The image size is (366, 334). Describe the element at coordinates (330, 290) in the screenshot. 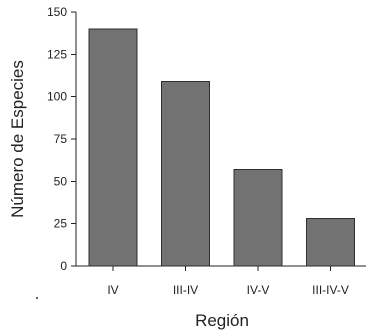

I see `x-tick-label: III-IV-V` at that location.